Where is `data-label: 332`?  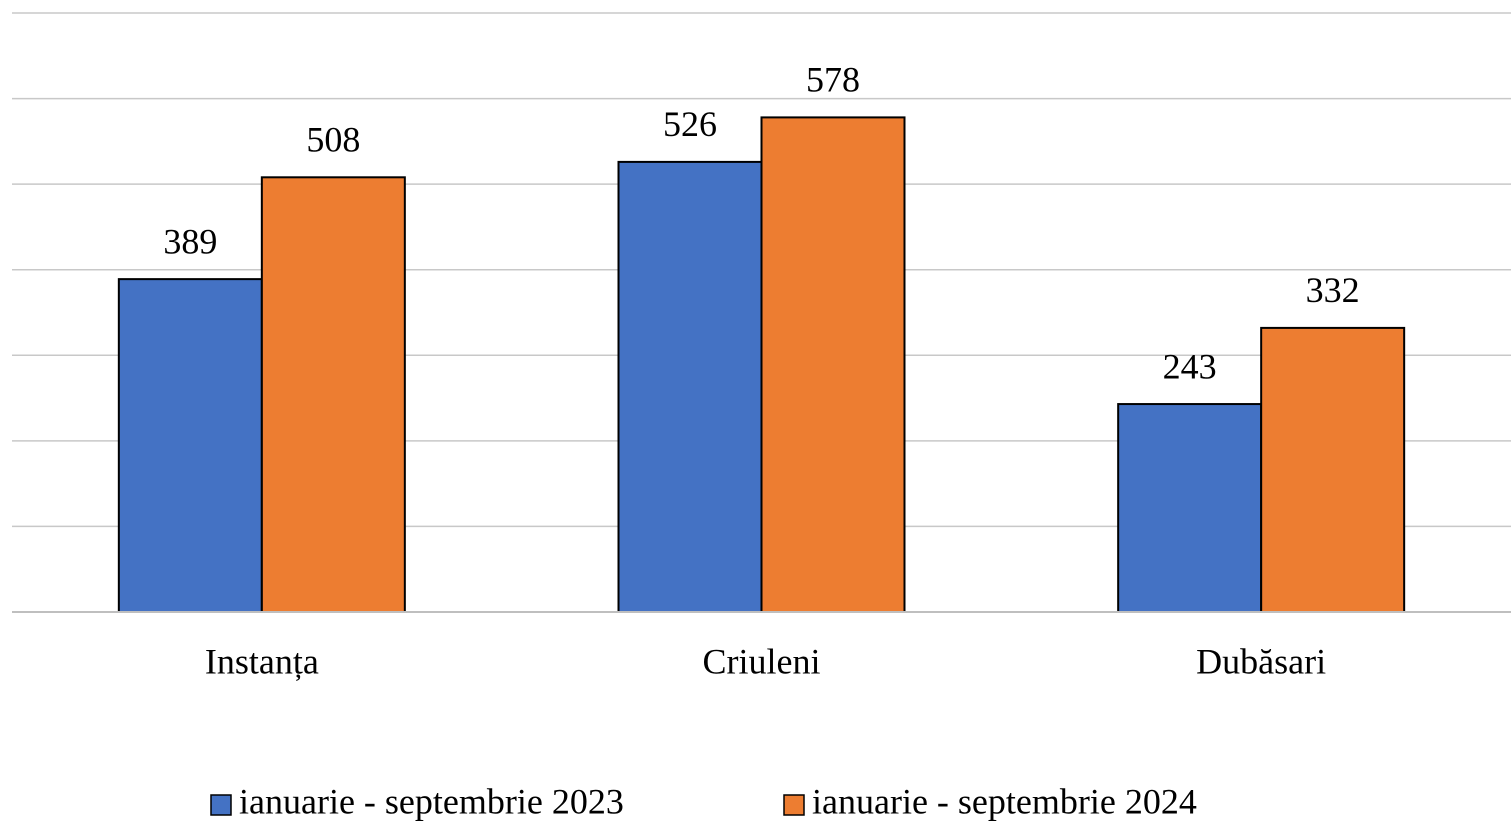 data-label: 332 is located at coordinates (1333, 290).